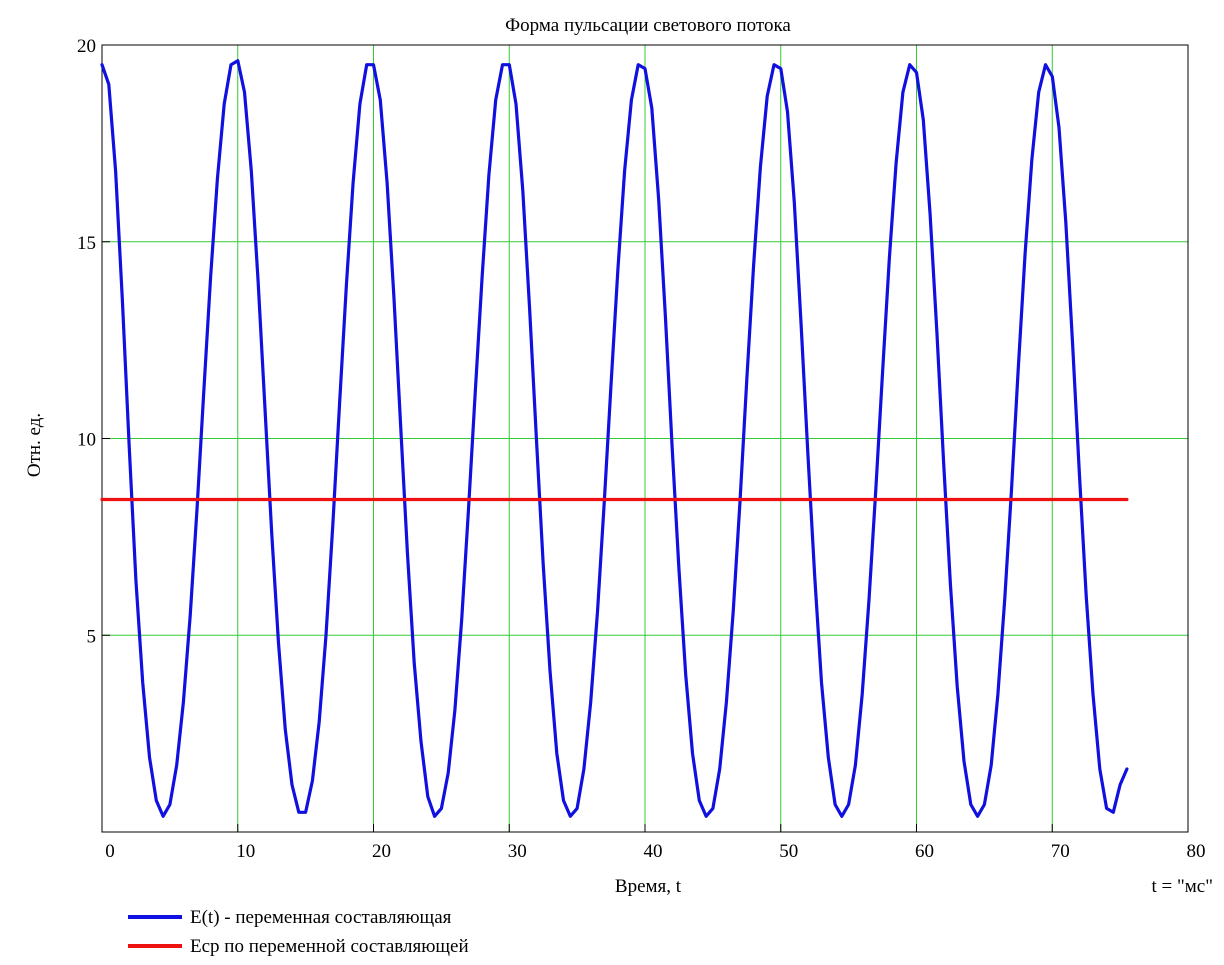  I want to click on x-tick-label-80: 80, so click(1196, 851).